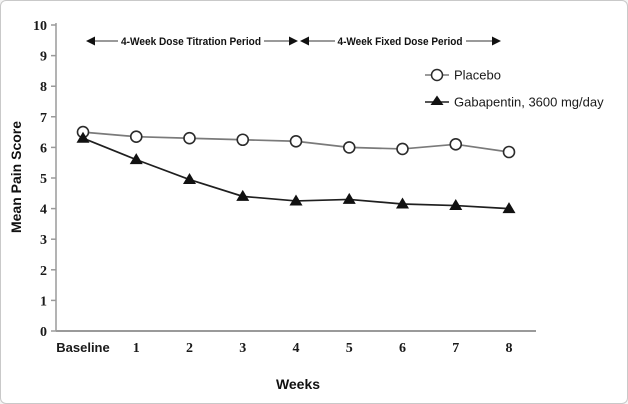 The height and width of the screenshot is (404, 628). What do you see at coordinates (529, 102) in the screenshot?
I see `gabapentin-legend-label: Gabapentin, 3600 mg/day` at bounding box center [529, 102].